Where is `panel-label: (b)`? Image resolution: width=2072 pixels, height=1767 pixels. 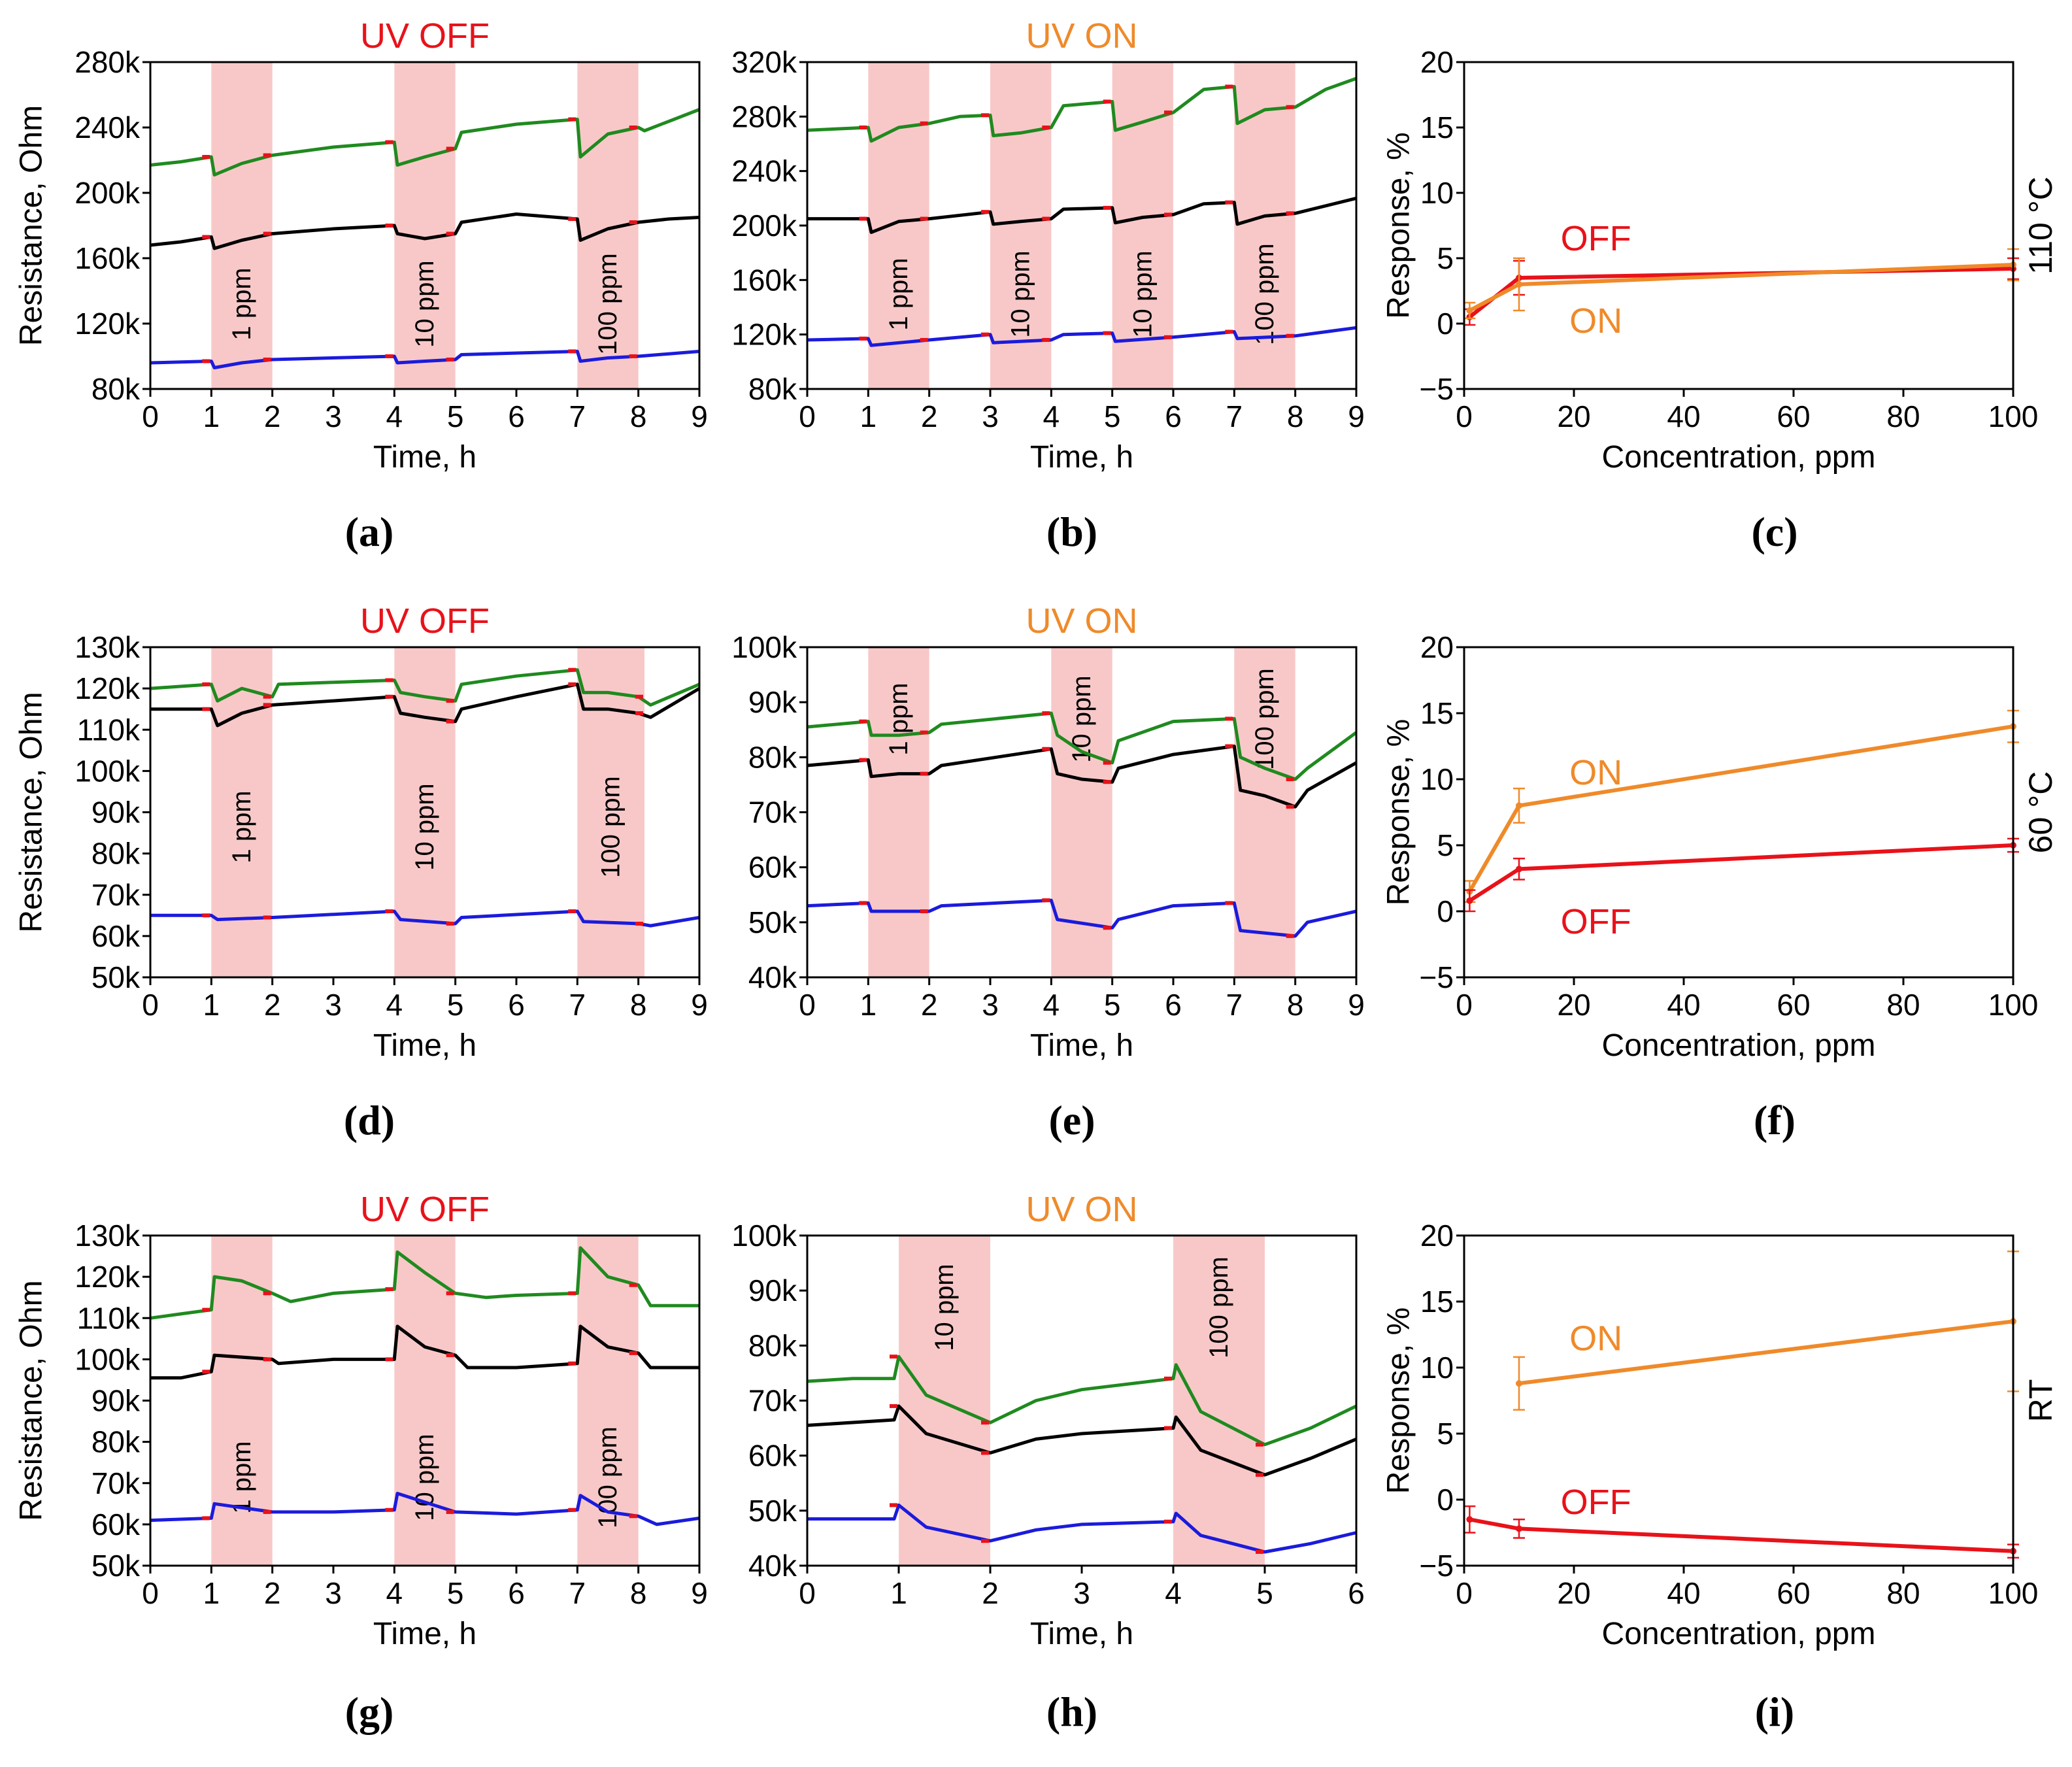 panel-label: (b) is located at coordinates (1071, 532).